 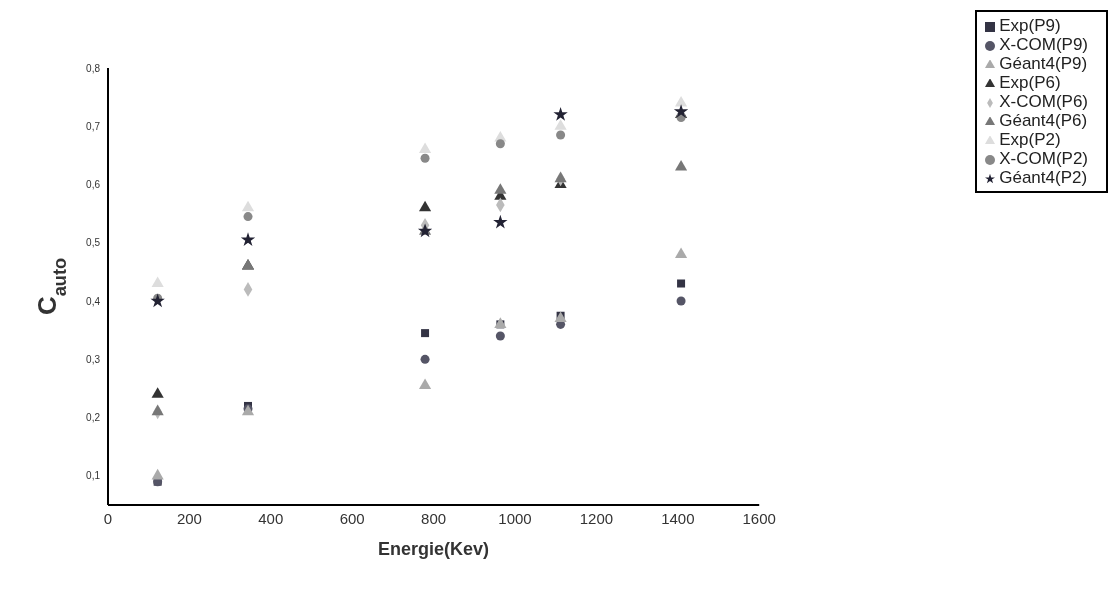 What do you see at coordinates (352, 518) in the screenshot?
I see `x-tick-label: 600` at bounding box center [352, 518].